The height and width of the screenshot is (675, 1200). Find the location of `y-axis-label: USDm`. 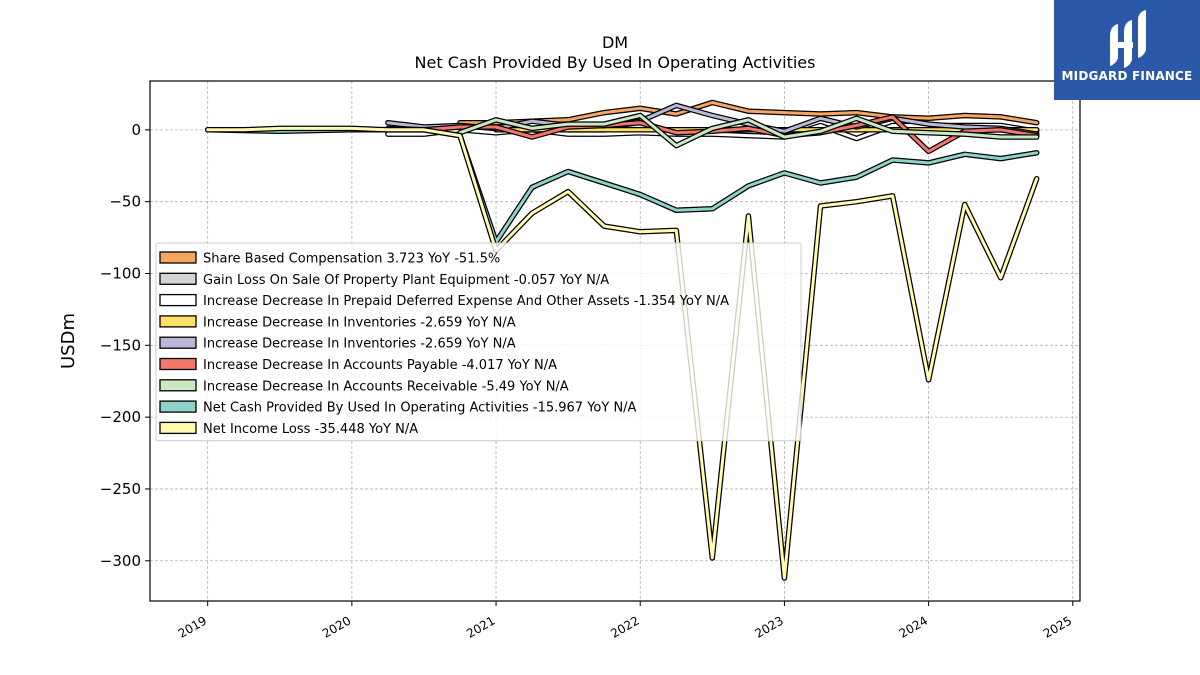

y-axis-label: USDm is located at coordinates (68, 341).